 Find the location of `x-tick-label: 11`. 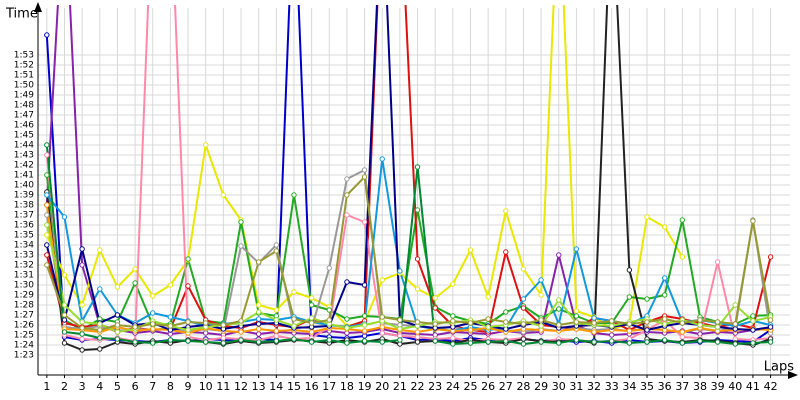

x-tick-label: 11 is located at coordinates (223, 386).